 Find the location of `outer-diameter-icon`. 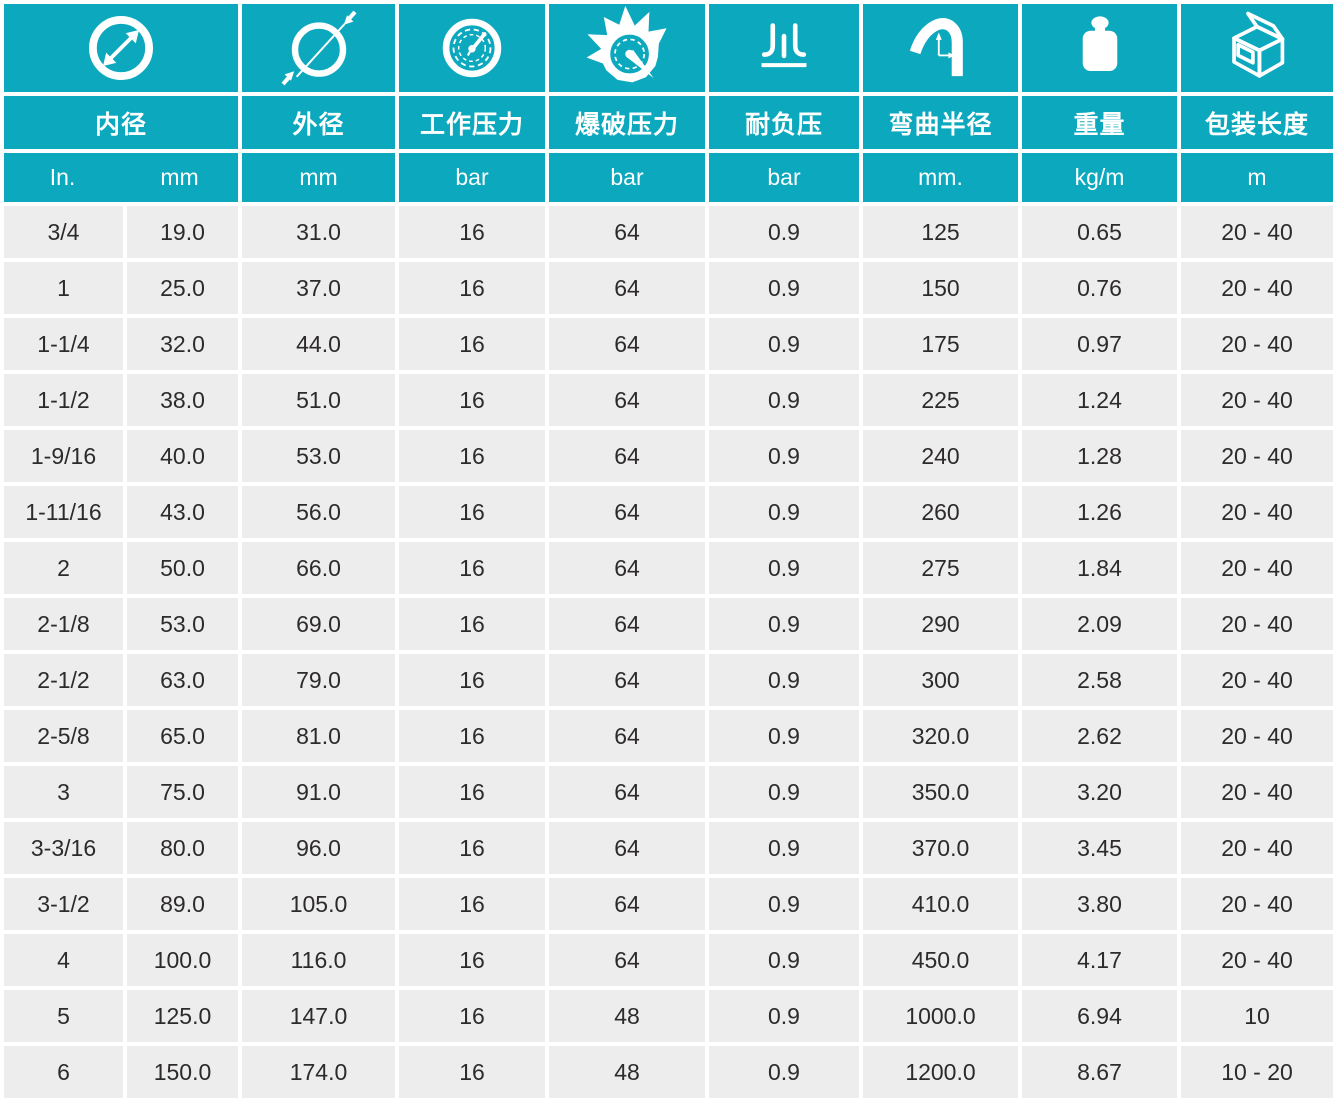

outer-diameter-icon is located at coordinates (318, 48).